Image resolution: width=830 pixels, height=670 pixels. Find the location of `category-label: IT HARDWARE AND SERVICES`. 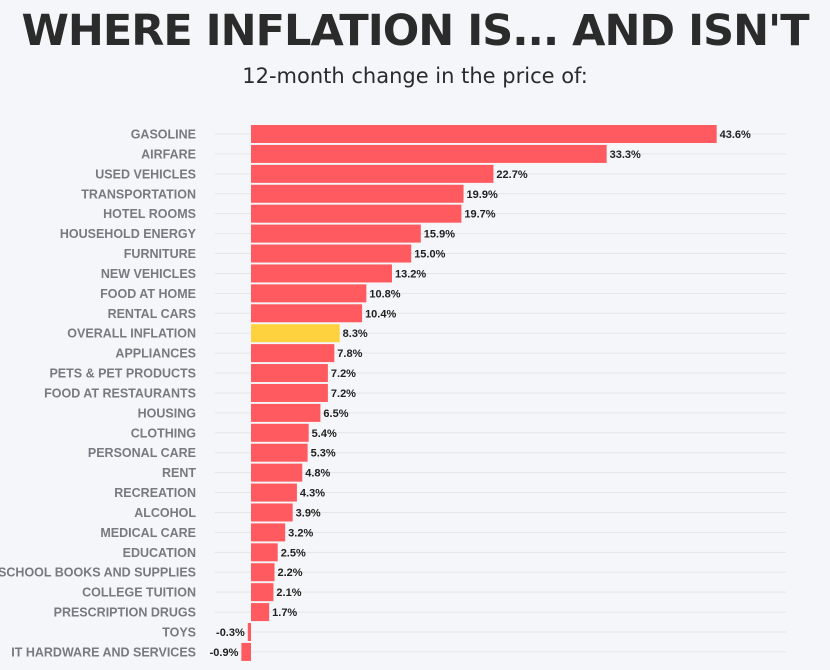

category-label: IT HARDWARE AND SERVICES is located at coordinates (103, 652).